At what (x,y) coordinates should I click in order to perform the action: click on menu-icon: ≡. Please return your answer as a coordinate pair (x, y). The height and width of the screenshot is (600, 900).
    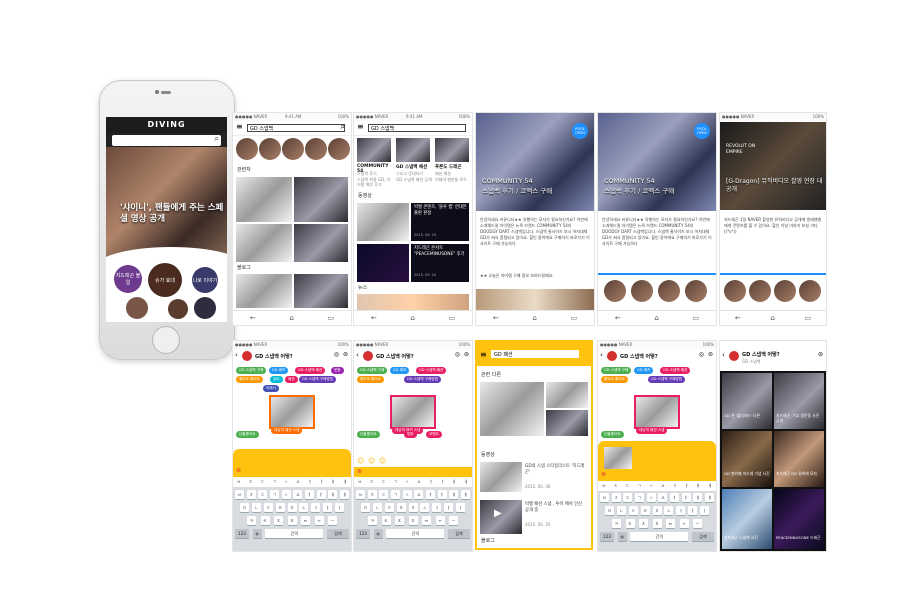
    Looking at the image, I should click on (360, 126).